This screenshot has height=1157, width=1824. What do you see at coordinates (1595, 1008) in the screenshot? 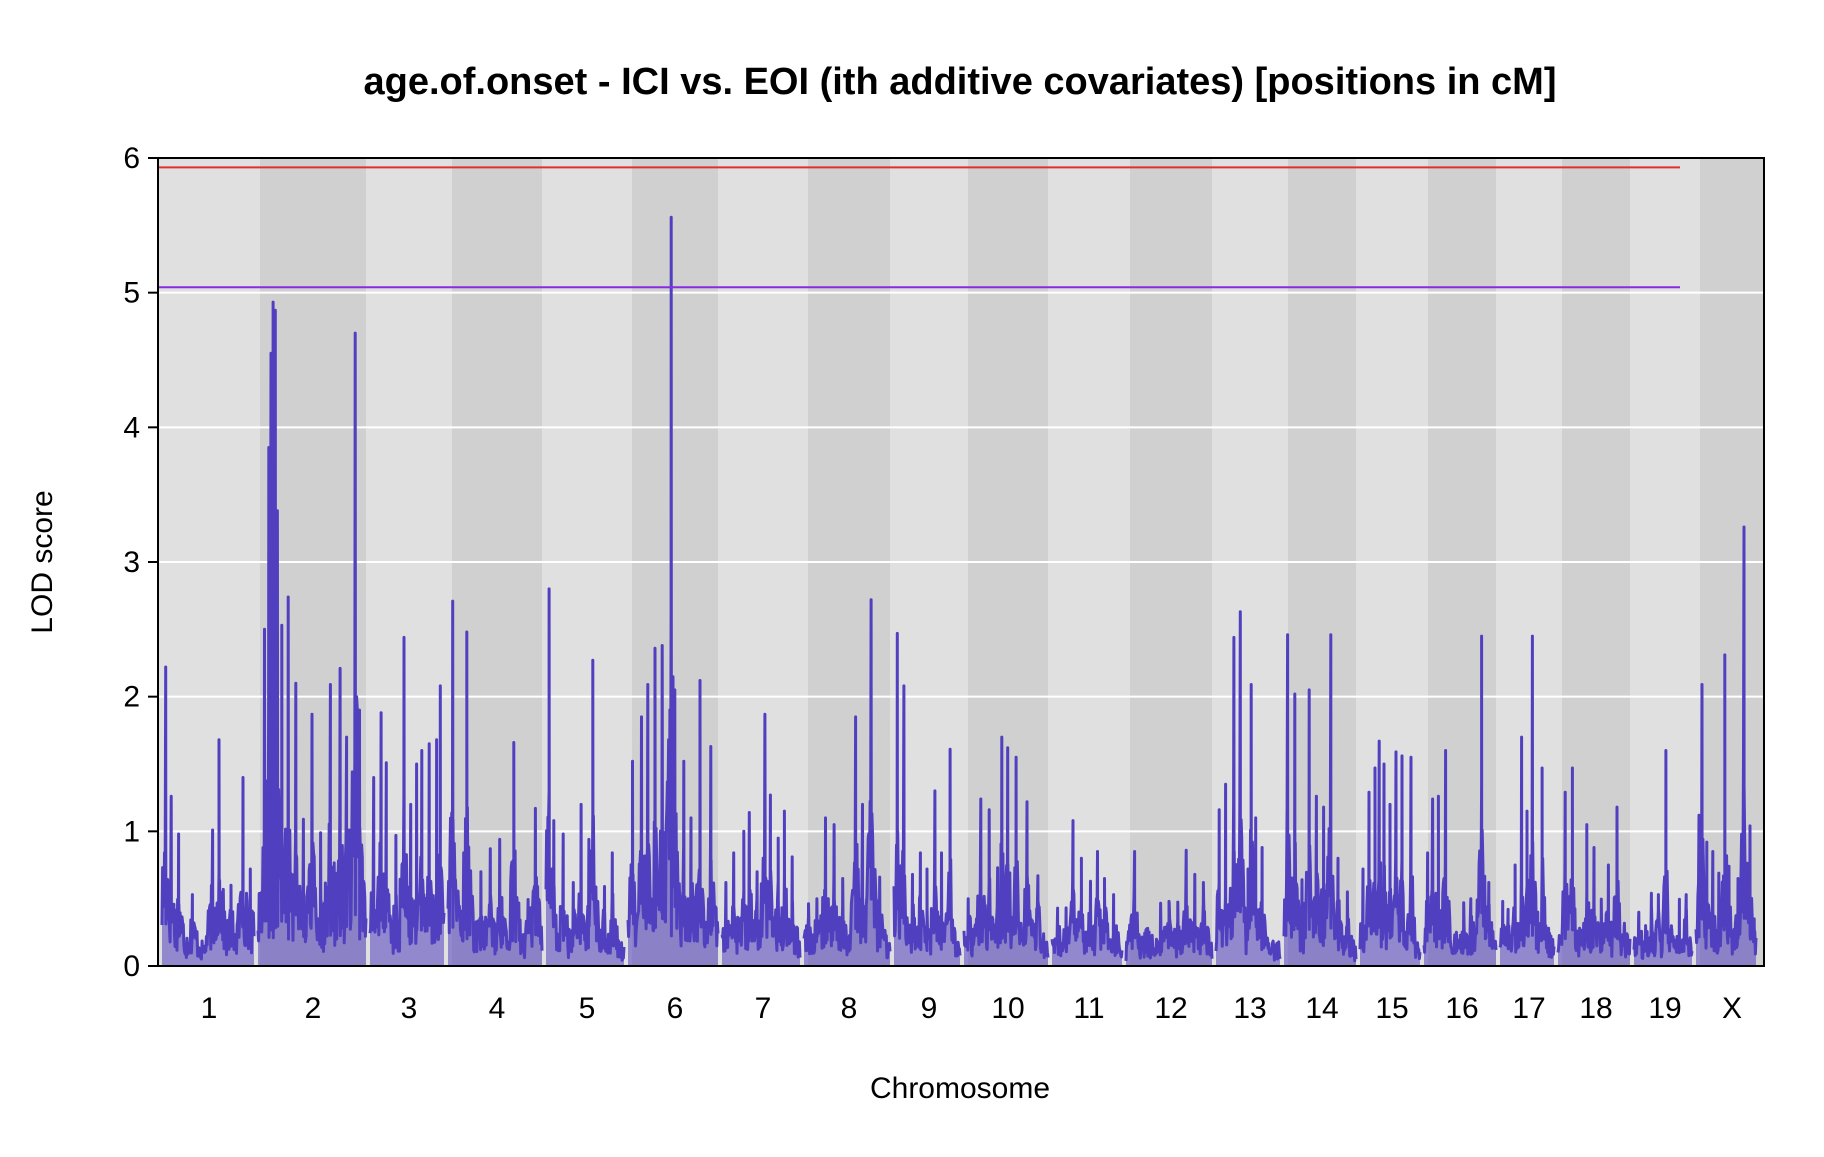
I see `x-tick-label-18: 18` at bounding box center [1595, 1008].